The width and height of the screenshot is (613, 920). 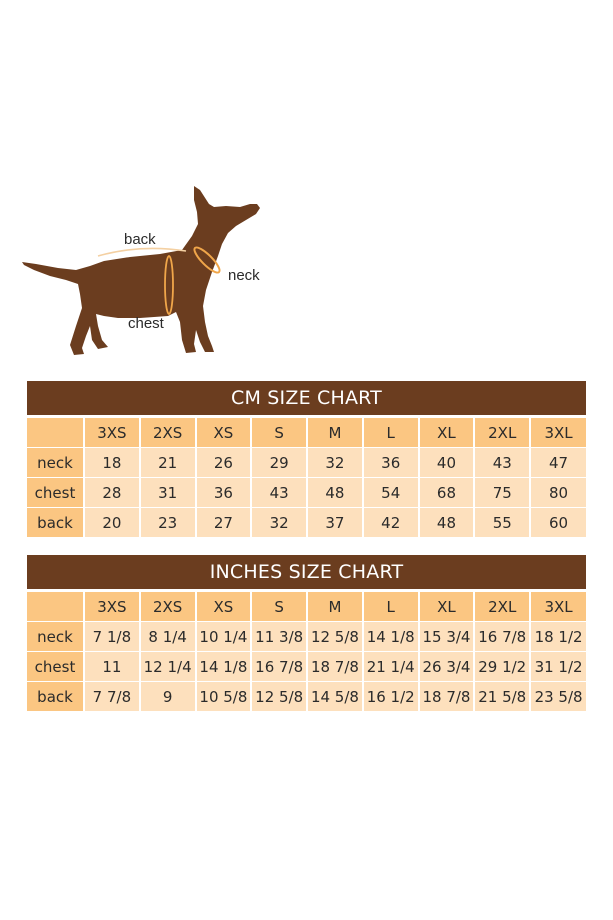 What do you see at coordinates (168, 492) in the screenshot?
I see `value-cell: 31` at bounding box center [168, 492].